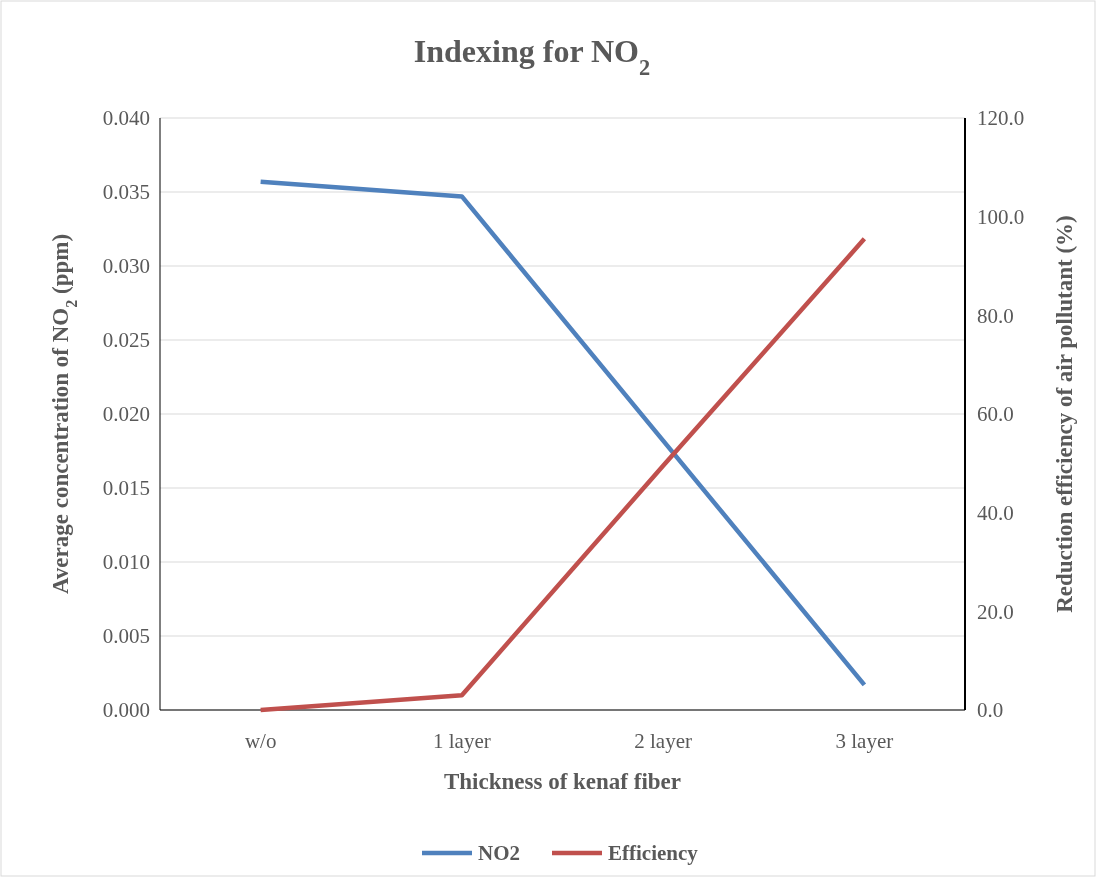  I want to click on y2-tick-label: 40.0, so click(995, 513).